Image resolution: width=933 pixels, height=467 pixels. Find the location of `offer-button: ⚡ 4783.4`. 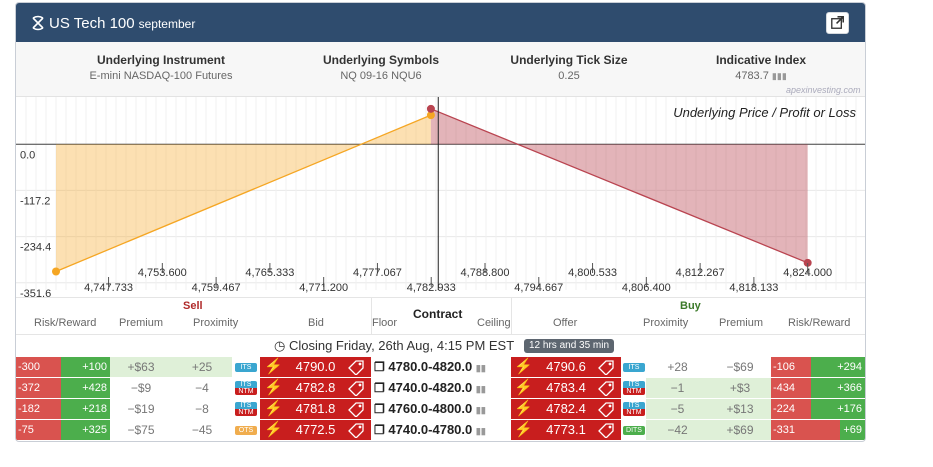

offer-button: ⚡ 4783.4 is located at coordinates (566, 388).